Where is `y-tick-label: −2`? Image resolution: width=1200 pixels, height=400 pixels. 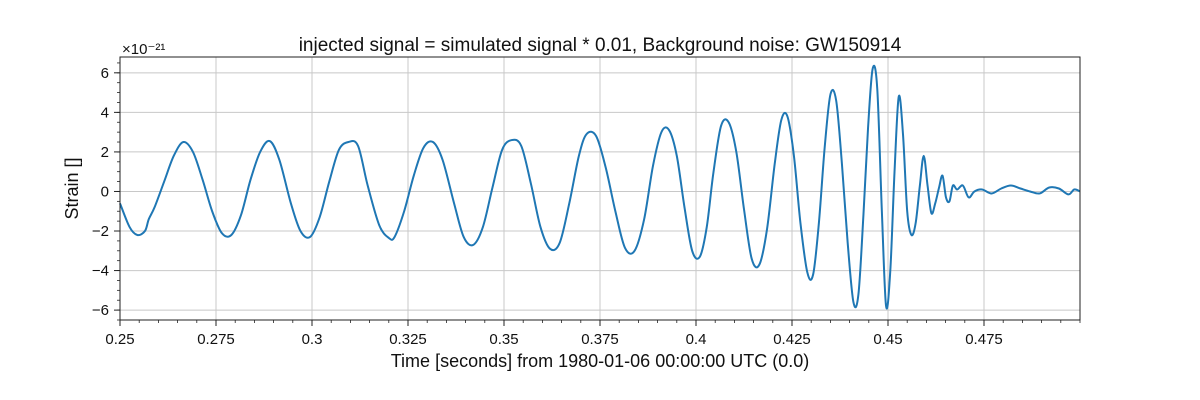
y-tick-label: −2 is located at coordinates (100, 231).